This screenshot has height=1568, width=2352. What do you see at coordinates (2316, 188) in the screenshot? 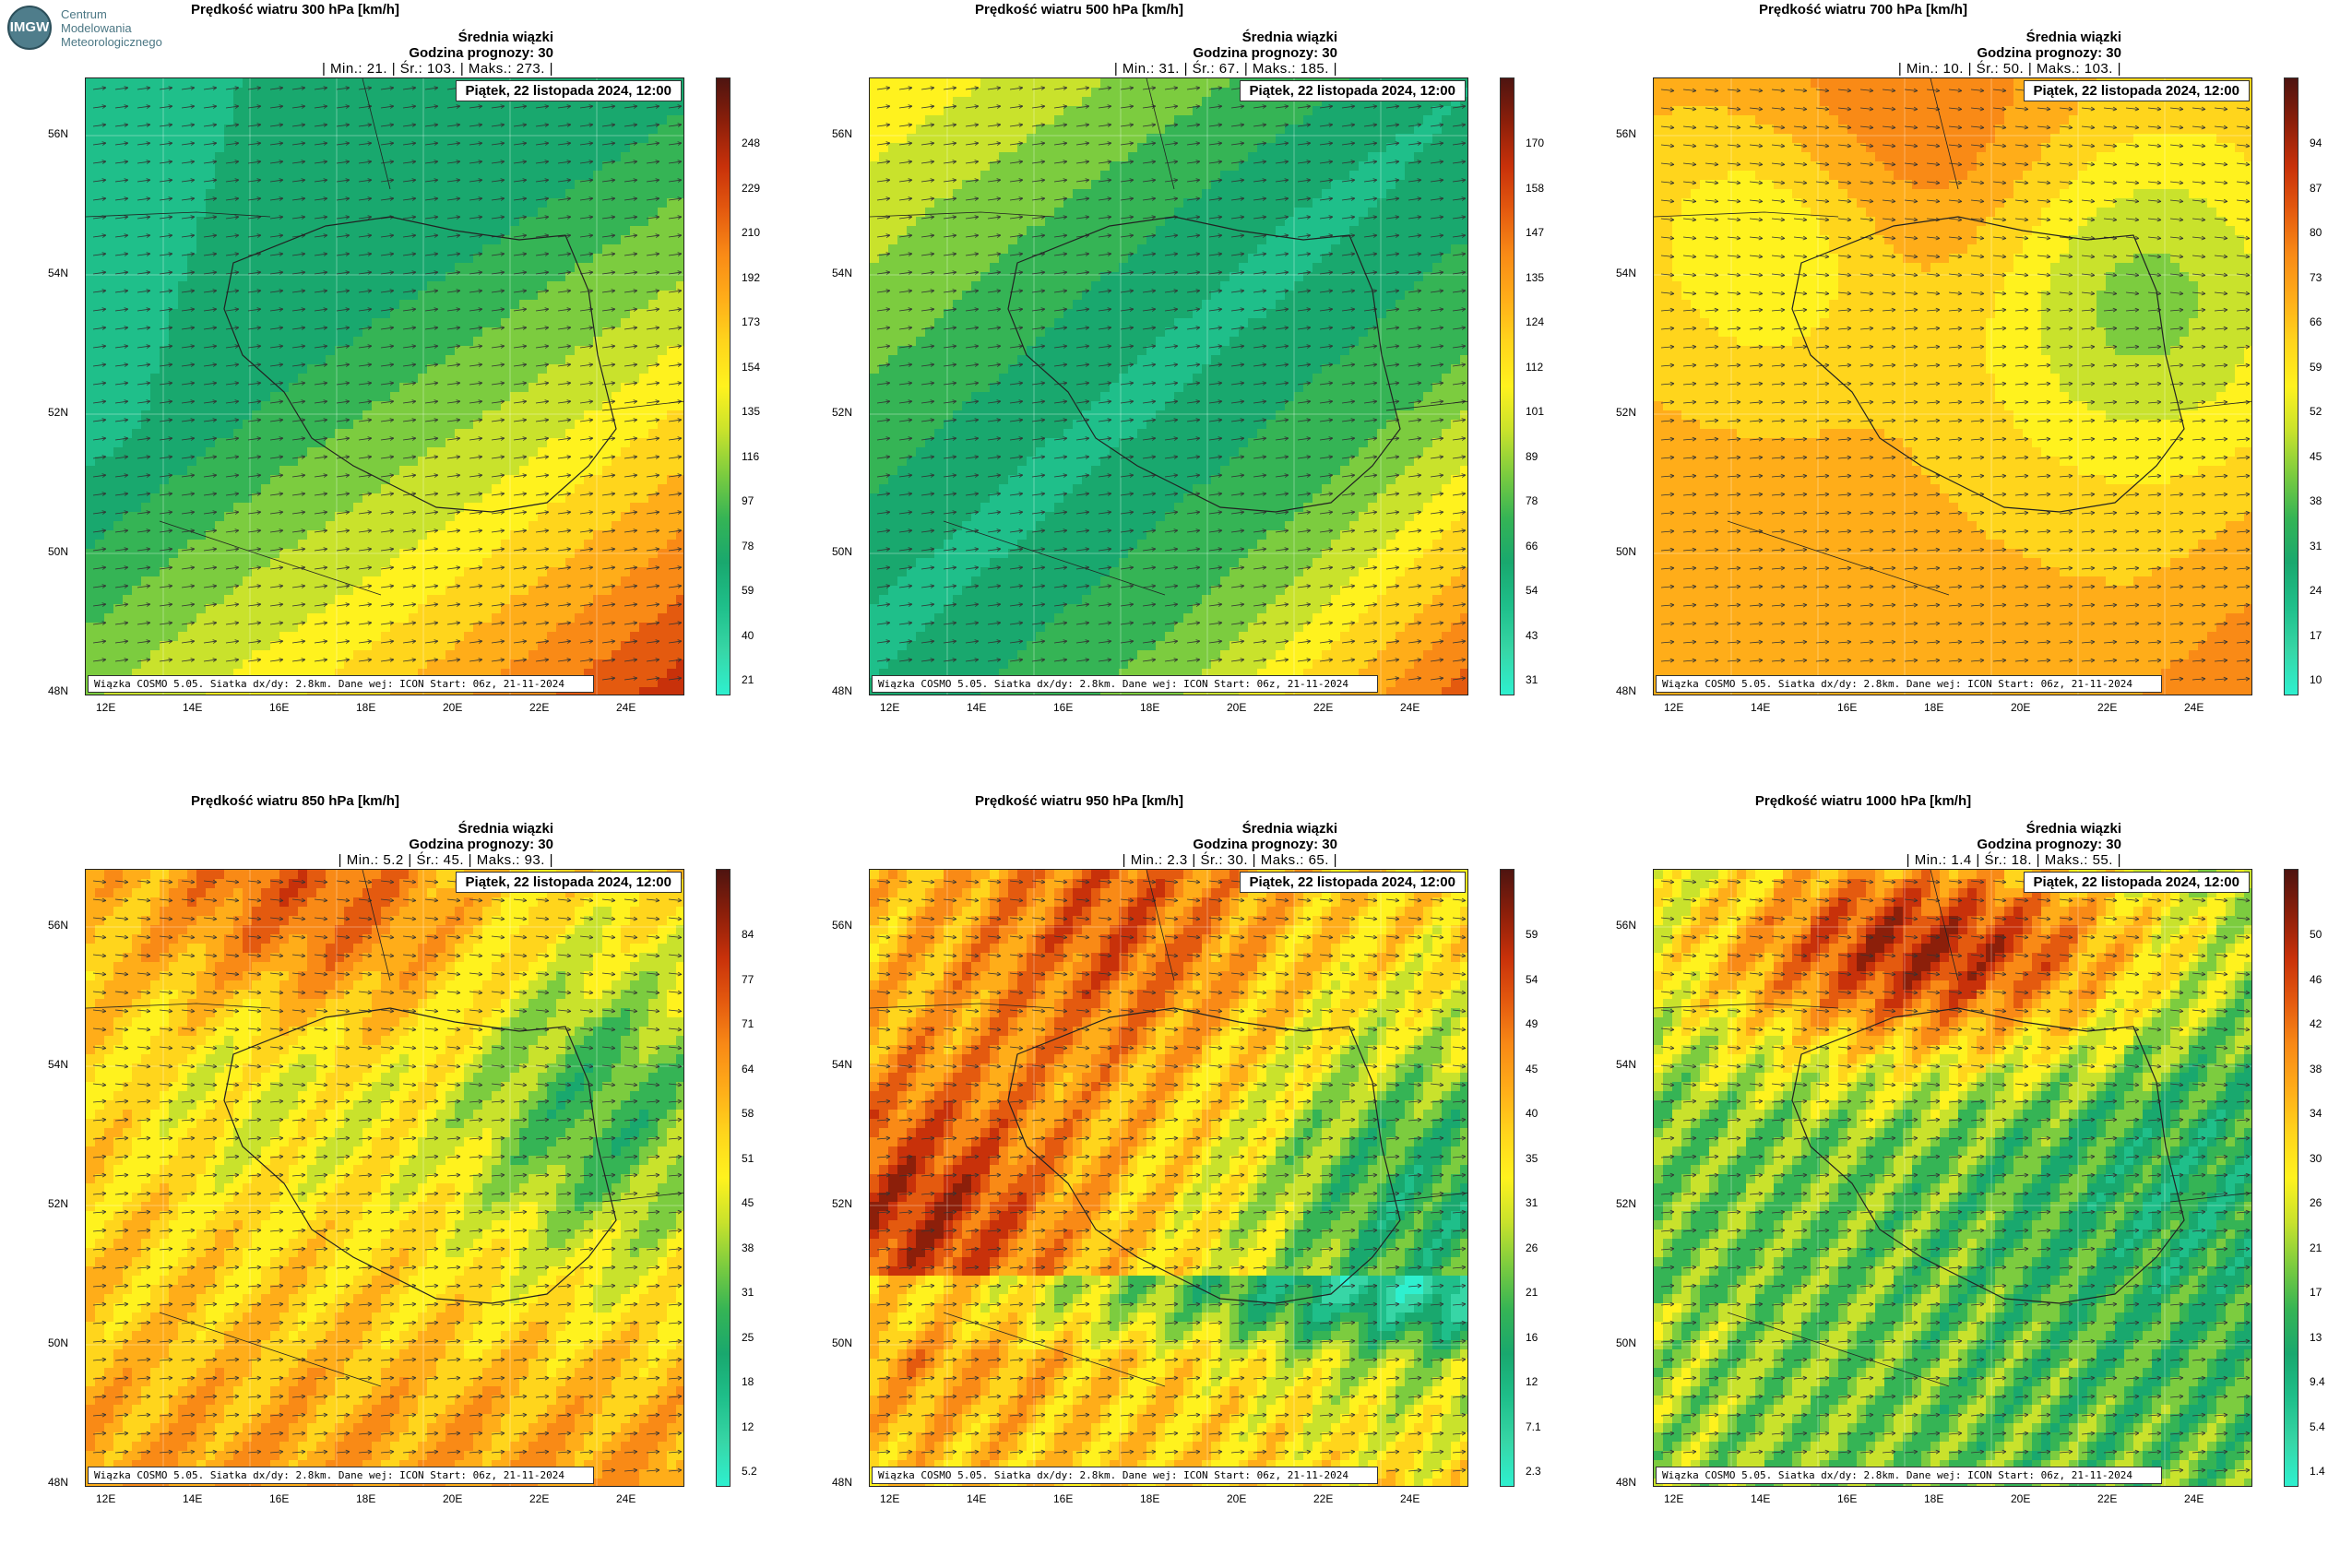
I see `colorbar-tick: 87` at bounding box center [2316, 188].